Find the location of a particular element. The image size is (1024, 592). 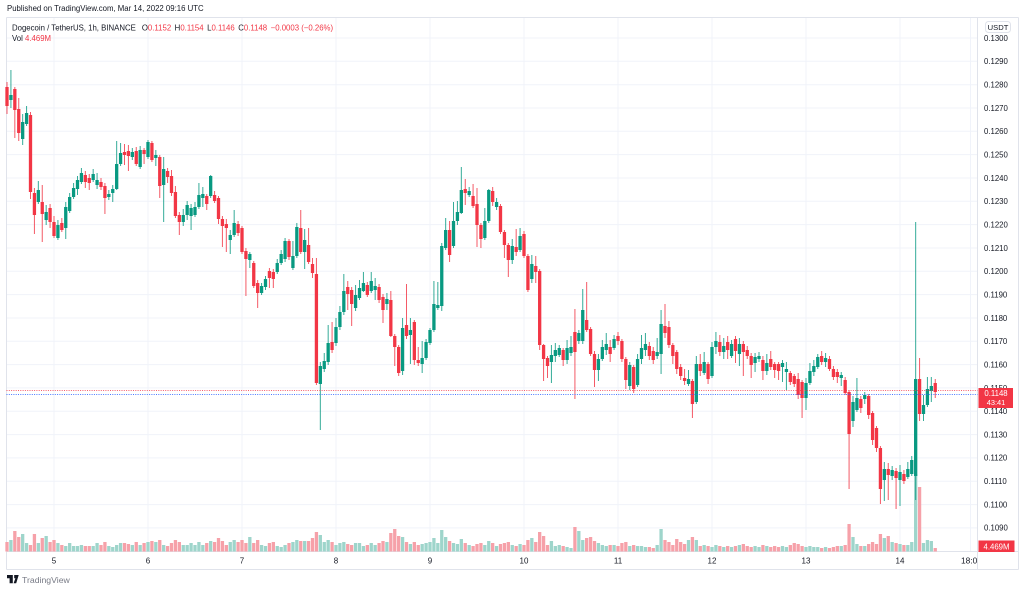

svg-text: USDT is located at coordinates (998, 27).